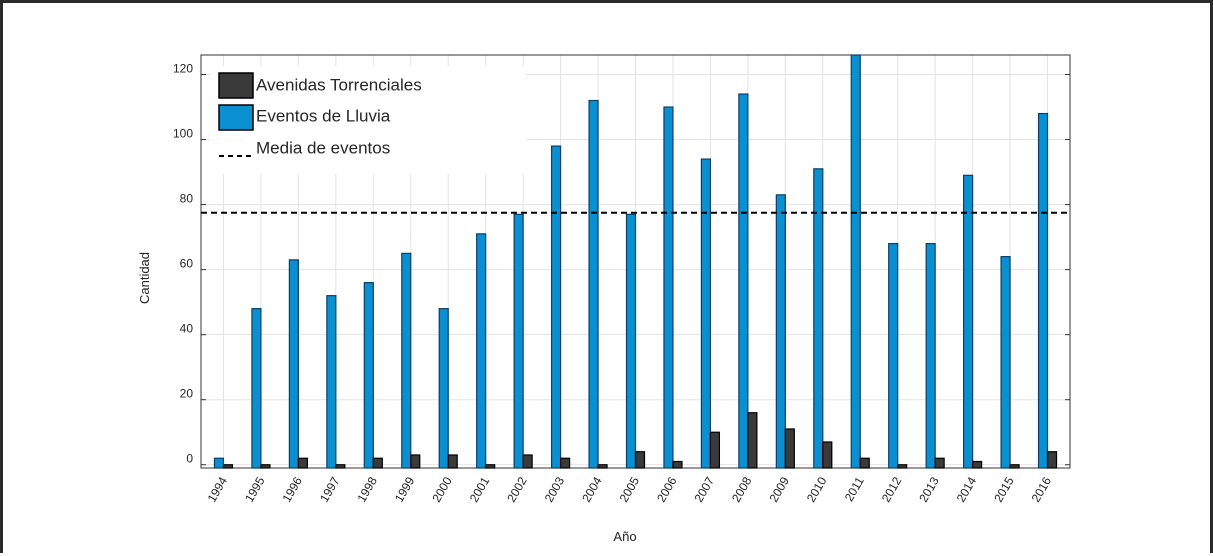 Image resolution: width=1213 pixels, height=556 pixels. What do you see at coordinates (255, 489) in the screenshot?
I see `x-tick-label: 1995` at bounding box center [255, 489].